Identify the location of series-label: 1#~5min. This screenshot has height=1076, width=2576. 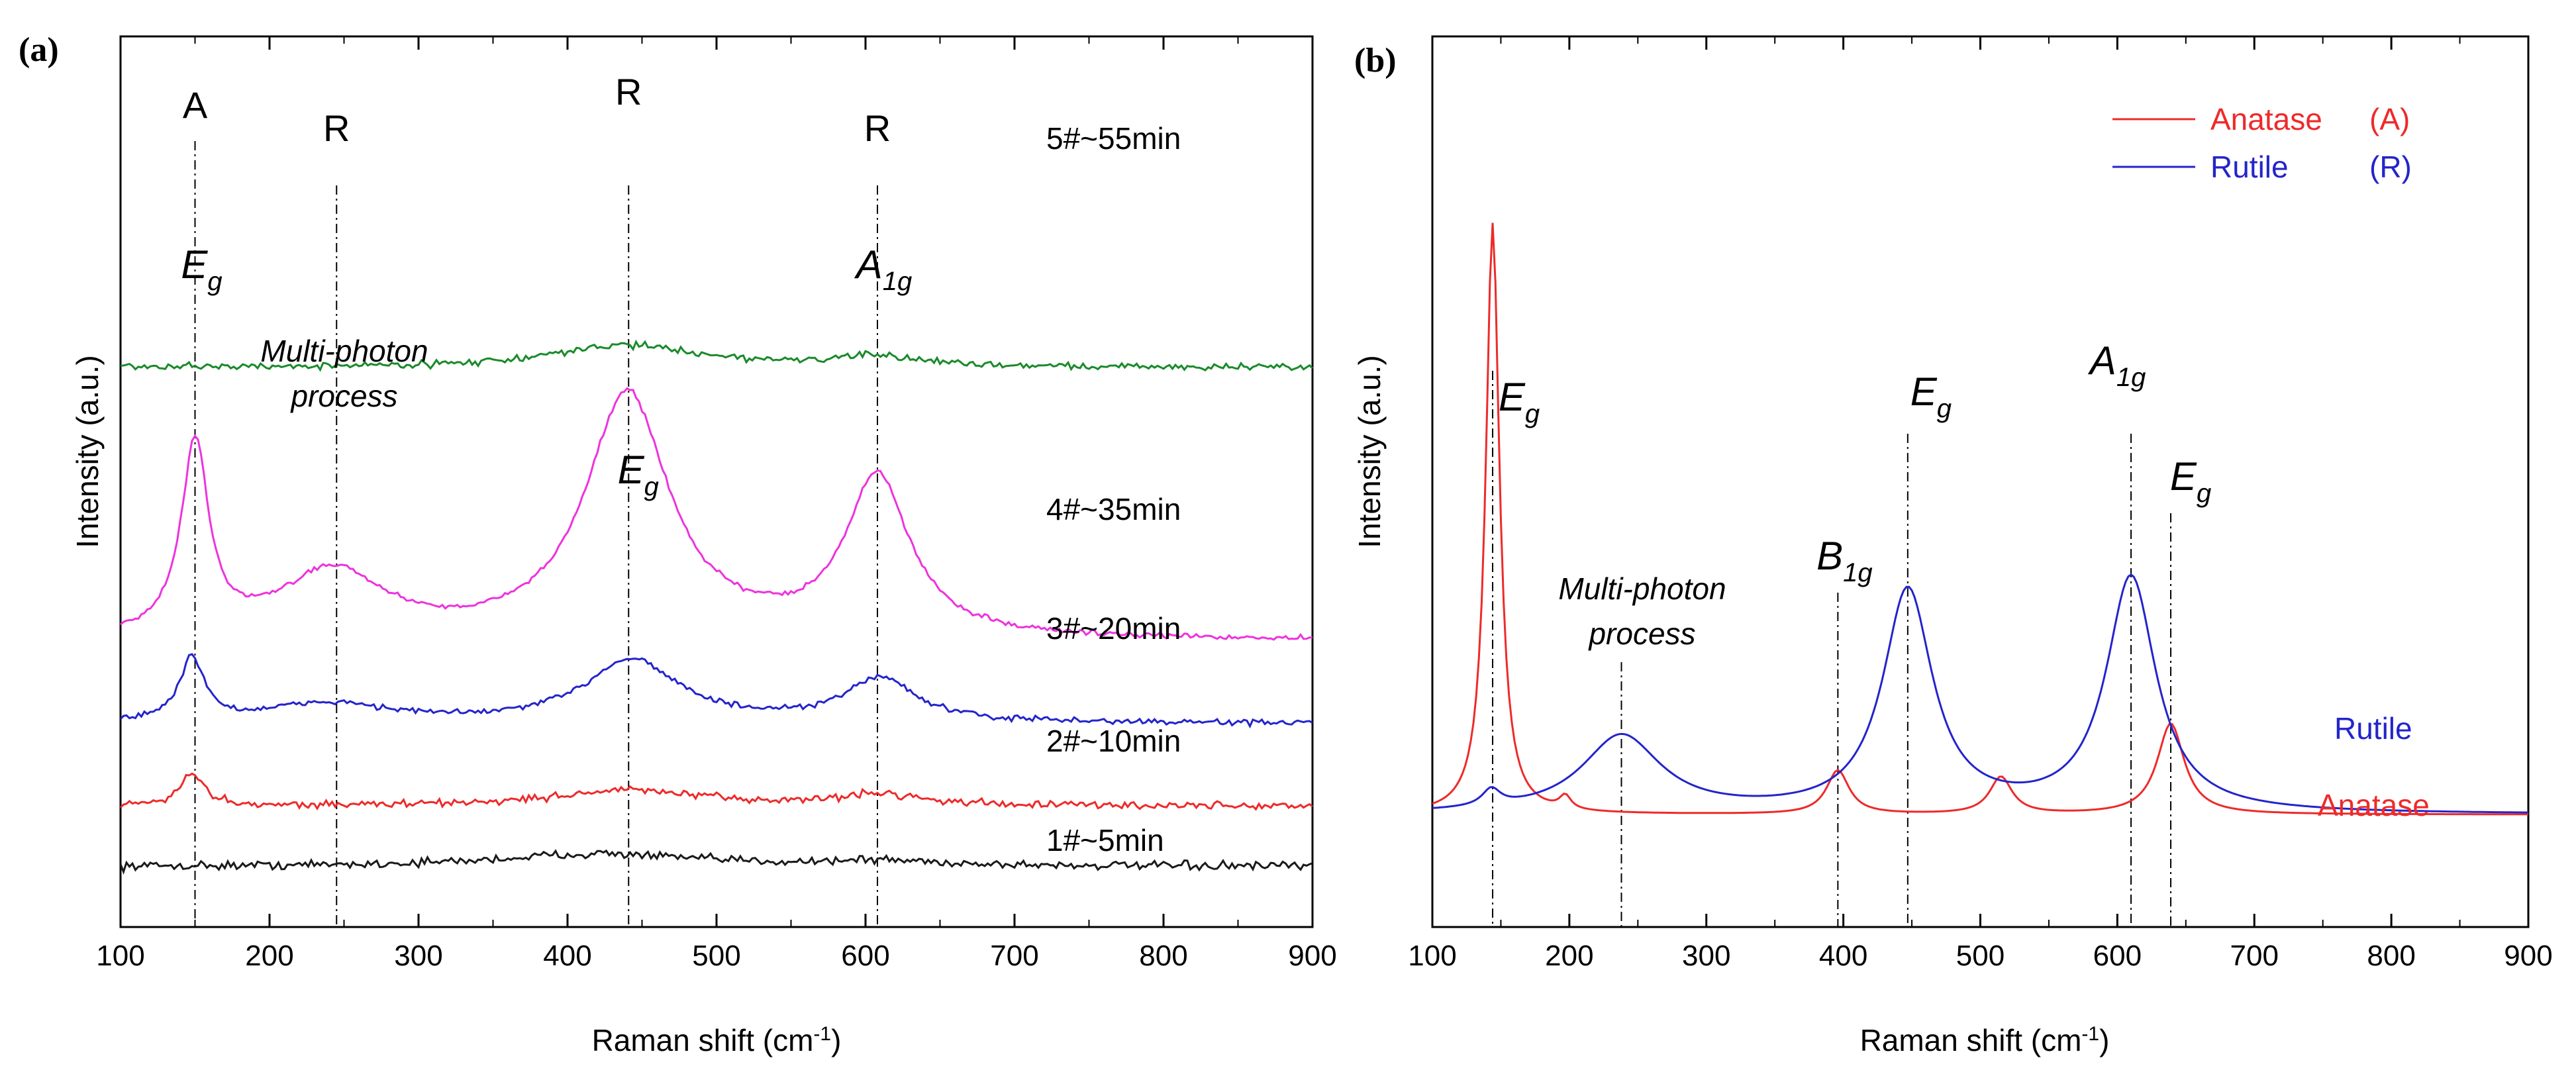
(1105, 840).